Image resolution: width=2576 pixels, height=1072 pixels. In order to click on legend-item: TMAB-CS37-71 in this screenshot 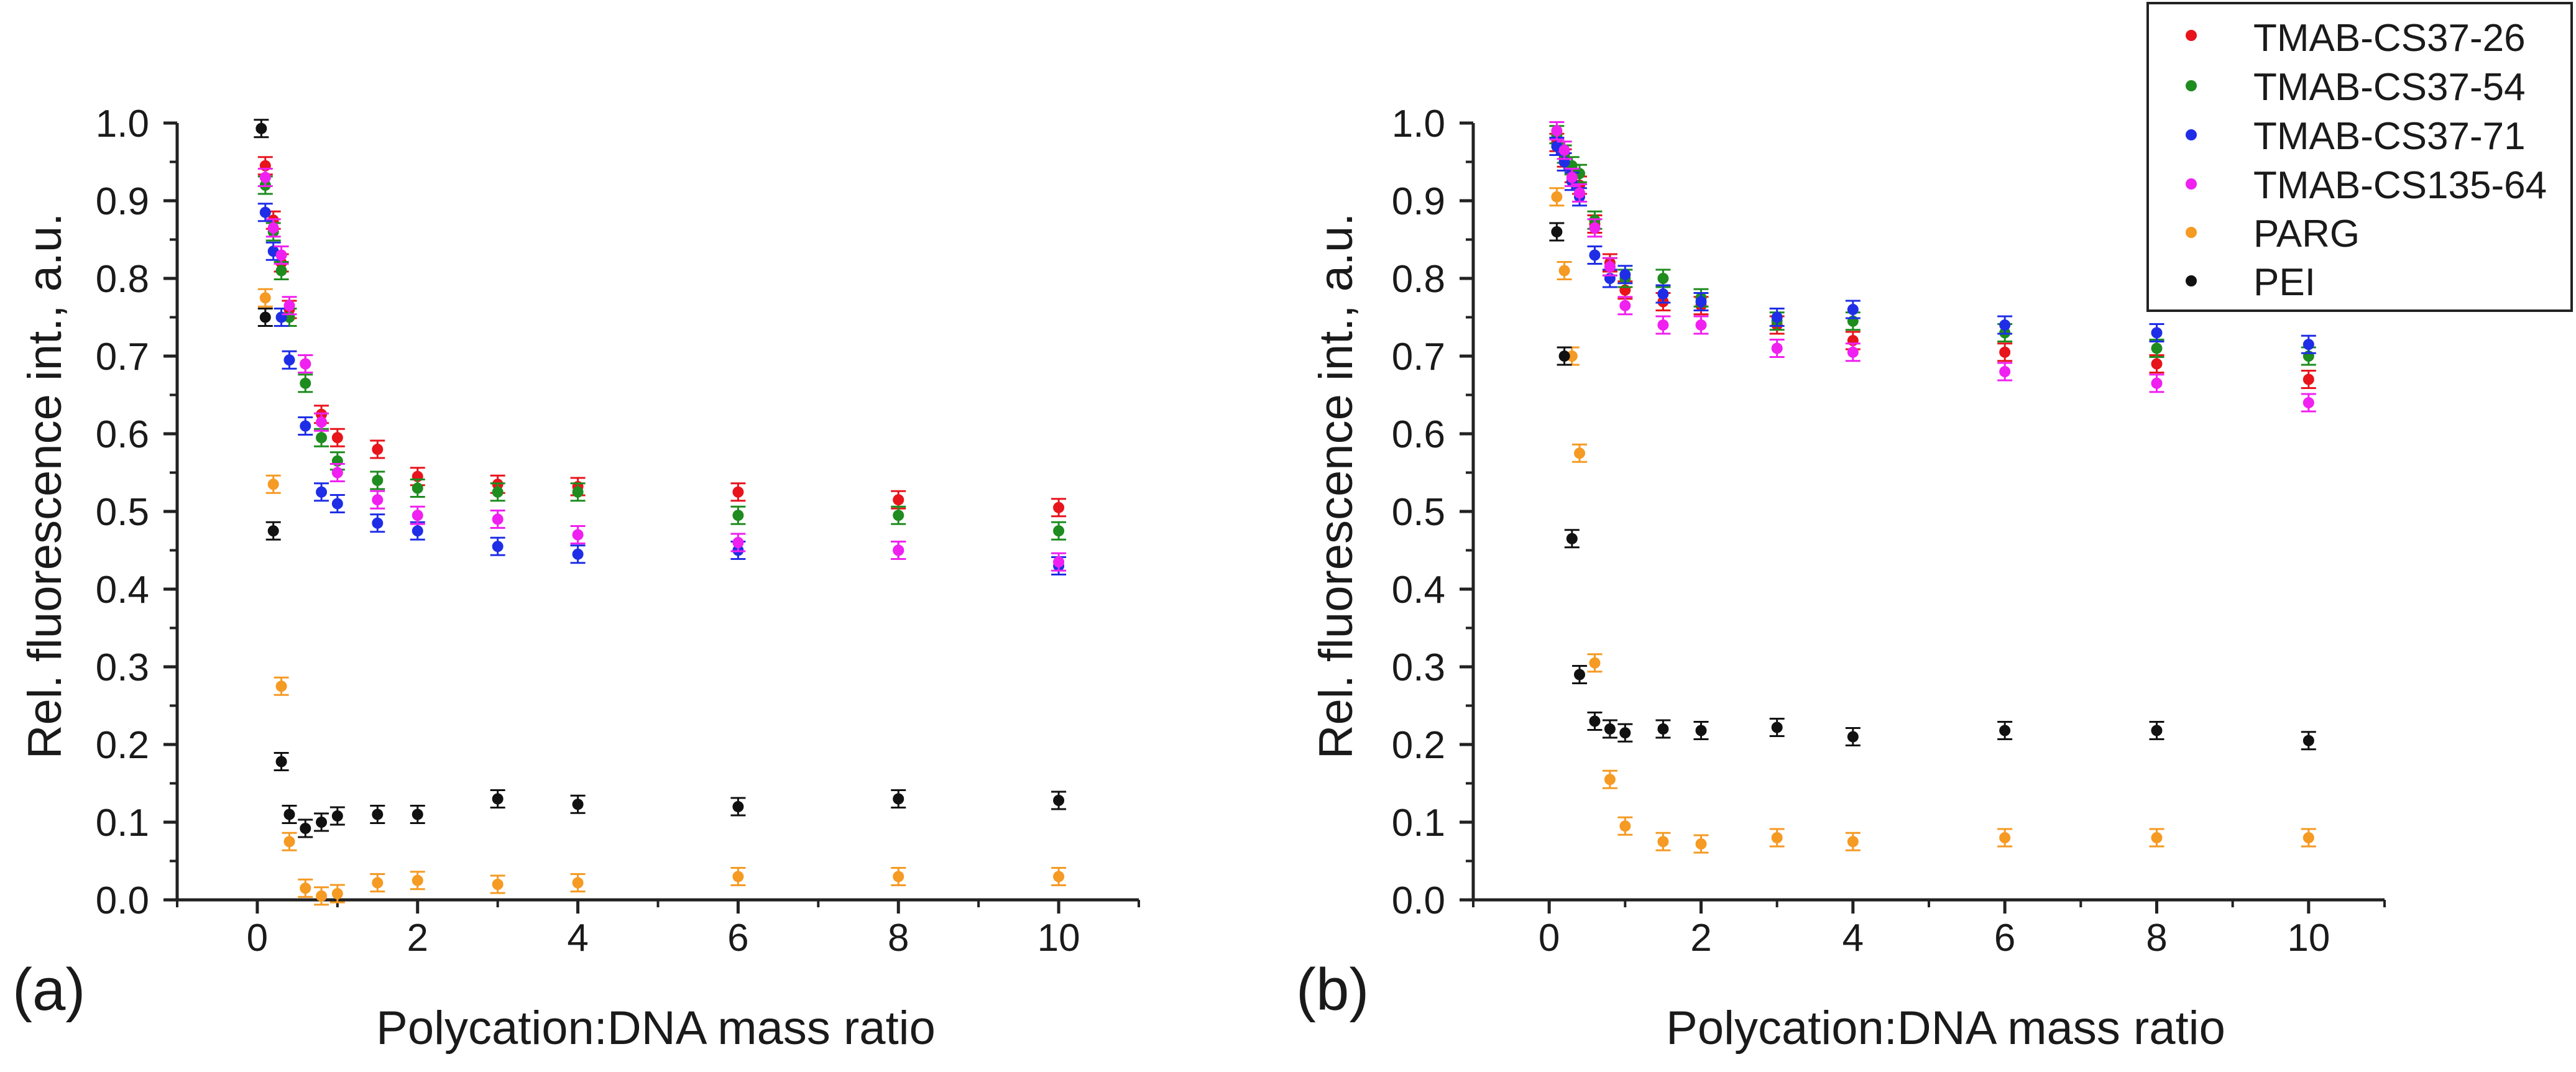, I will do `click(2356, 136)`.